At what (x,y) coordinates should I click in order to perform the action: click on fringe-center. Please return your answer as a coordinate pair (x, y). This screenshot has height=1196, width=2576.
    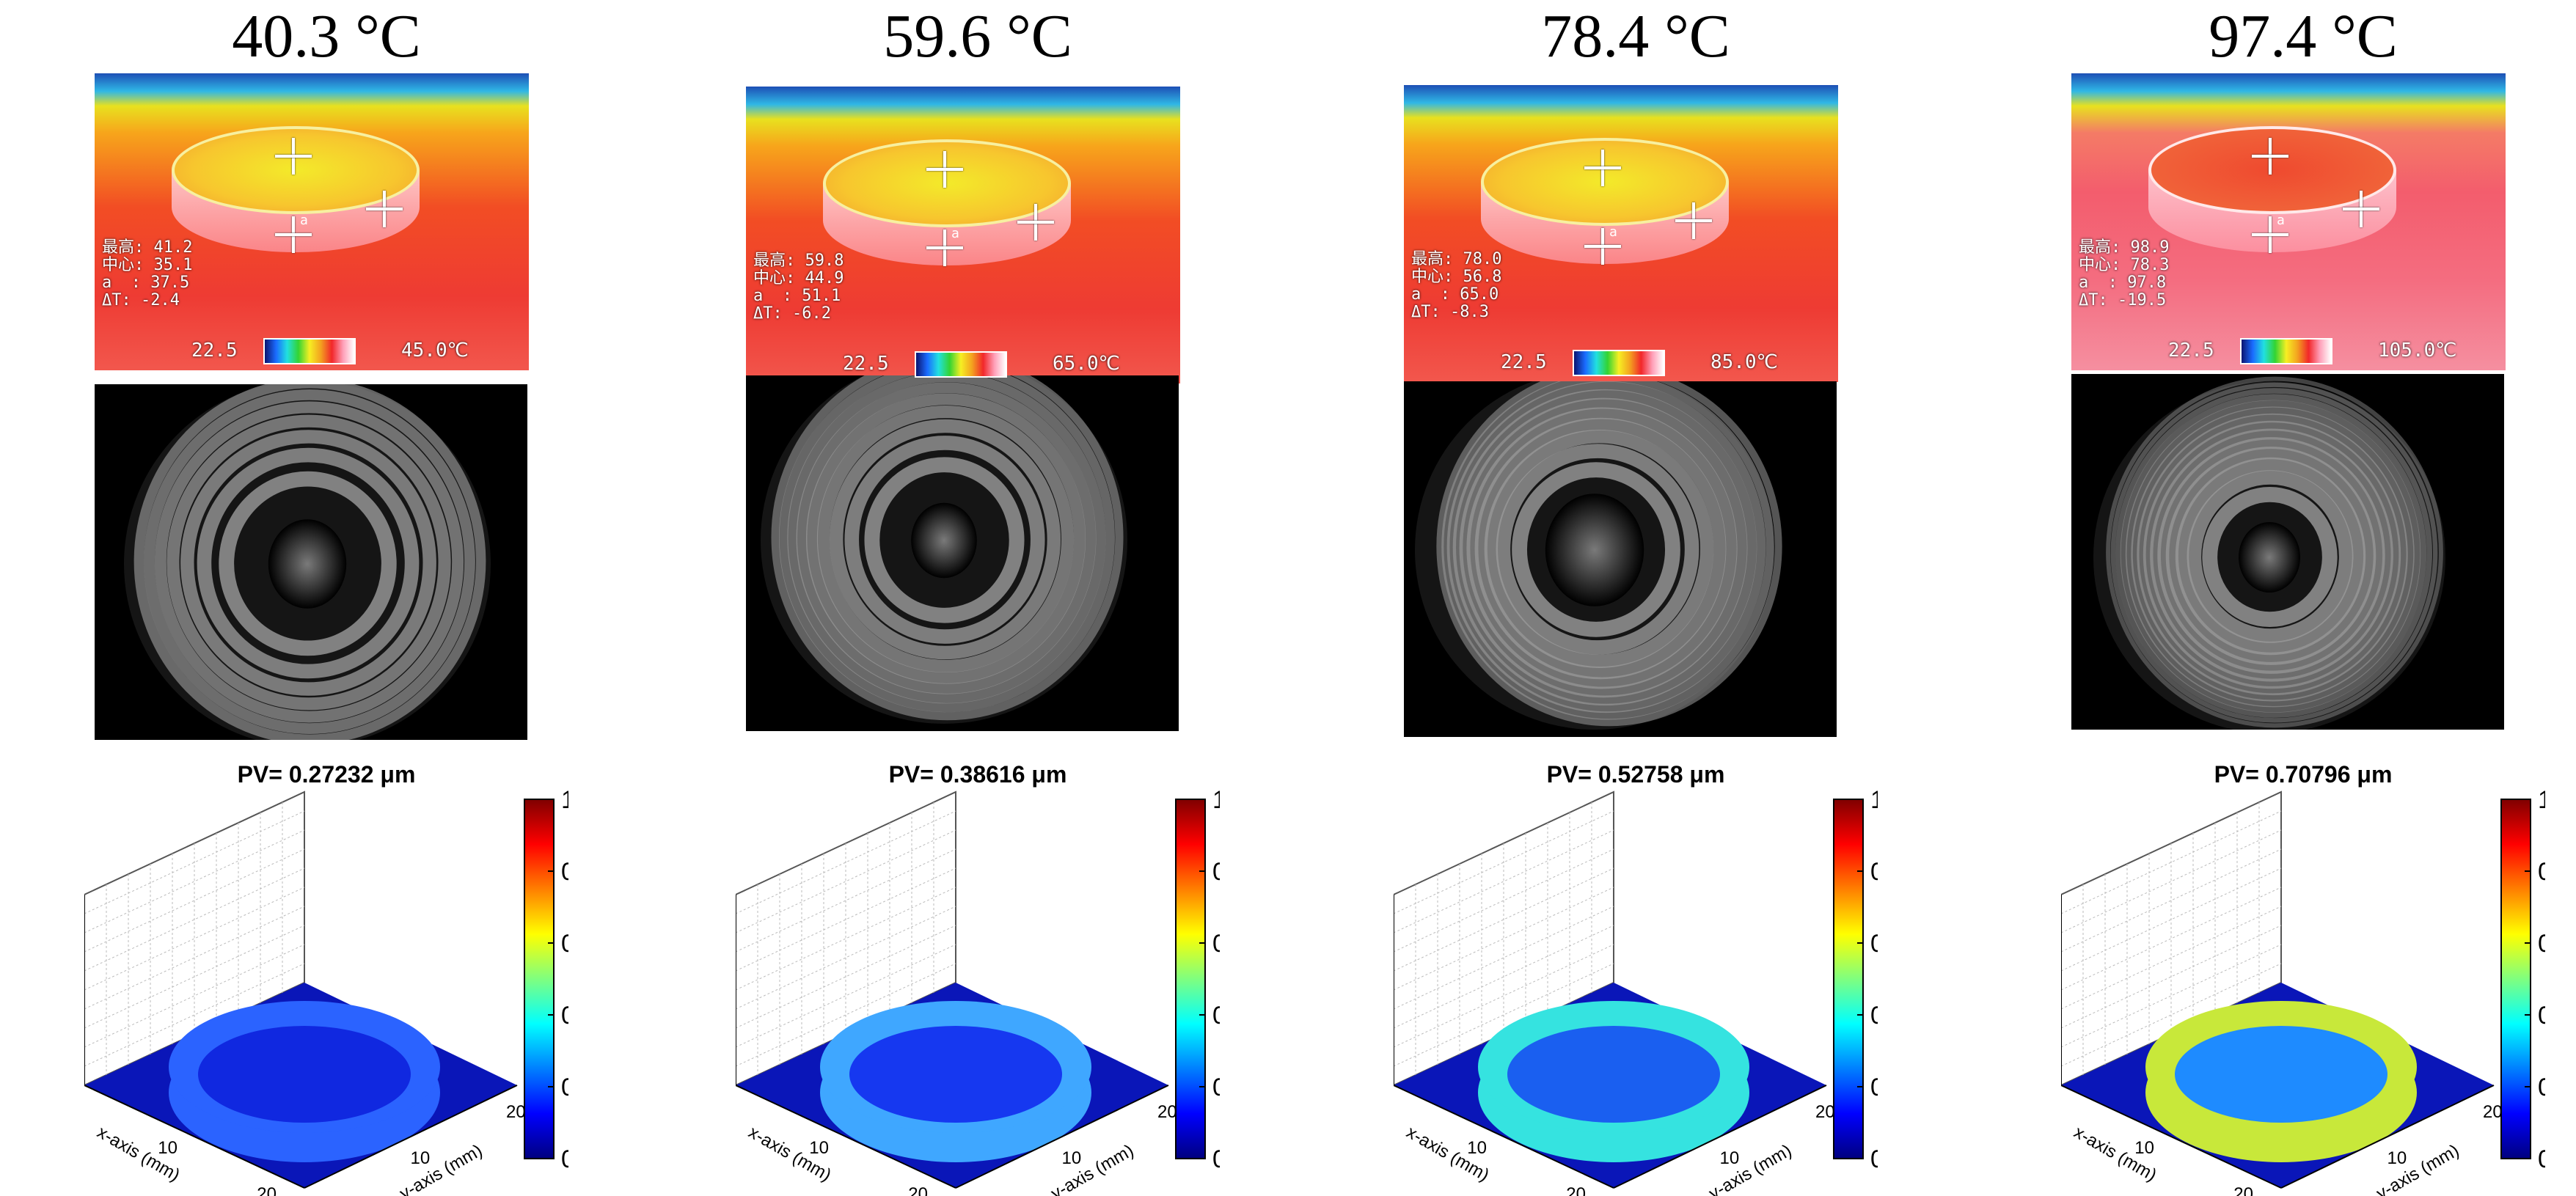
    Looking at the image, I should click on (2269, 557).